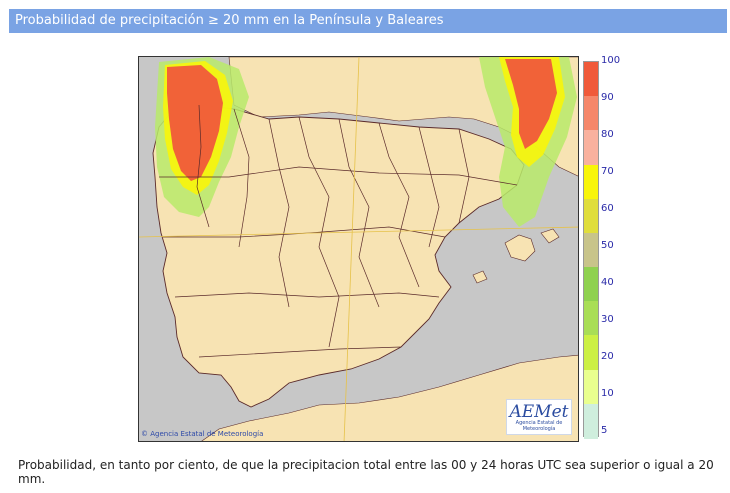  What do you see at coordinates (607, 282) in the screenshot?
I see `legend-label: 40` at bounding box center [607, 282].